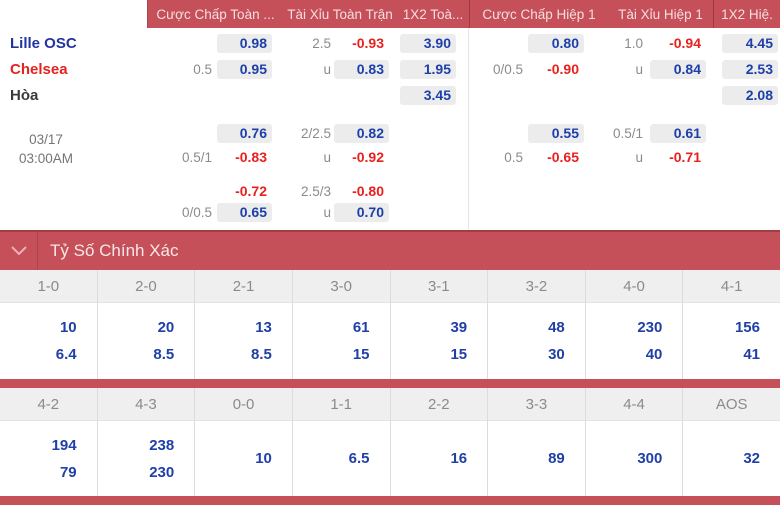 Image resolution: width=780 pixels, height=507 pixels. I want to click on over-under-full-odds: 0.83, so click(361, 69).